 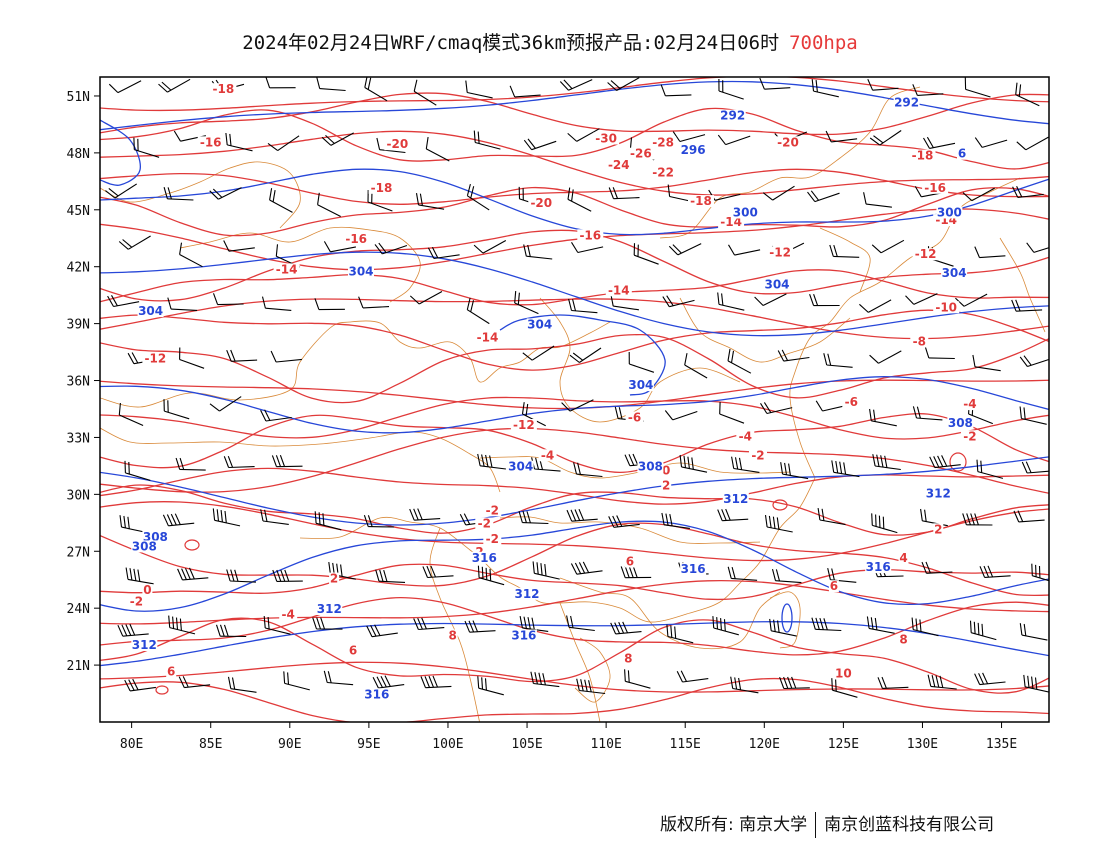 I want to click on height-label: 312, so click(x=735, y=499).